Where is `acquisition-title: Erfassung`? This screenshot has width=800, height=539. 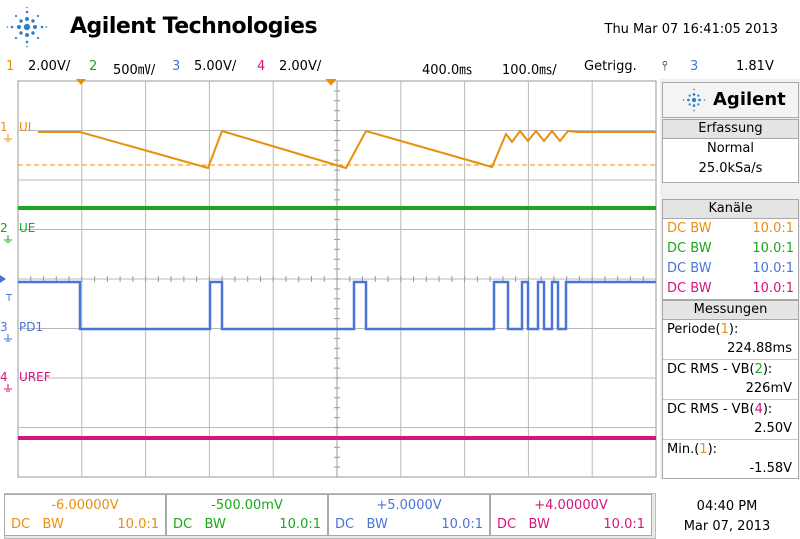
acquisition-title: Erfassung is located at coordinates (730, 129).